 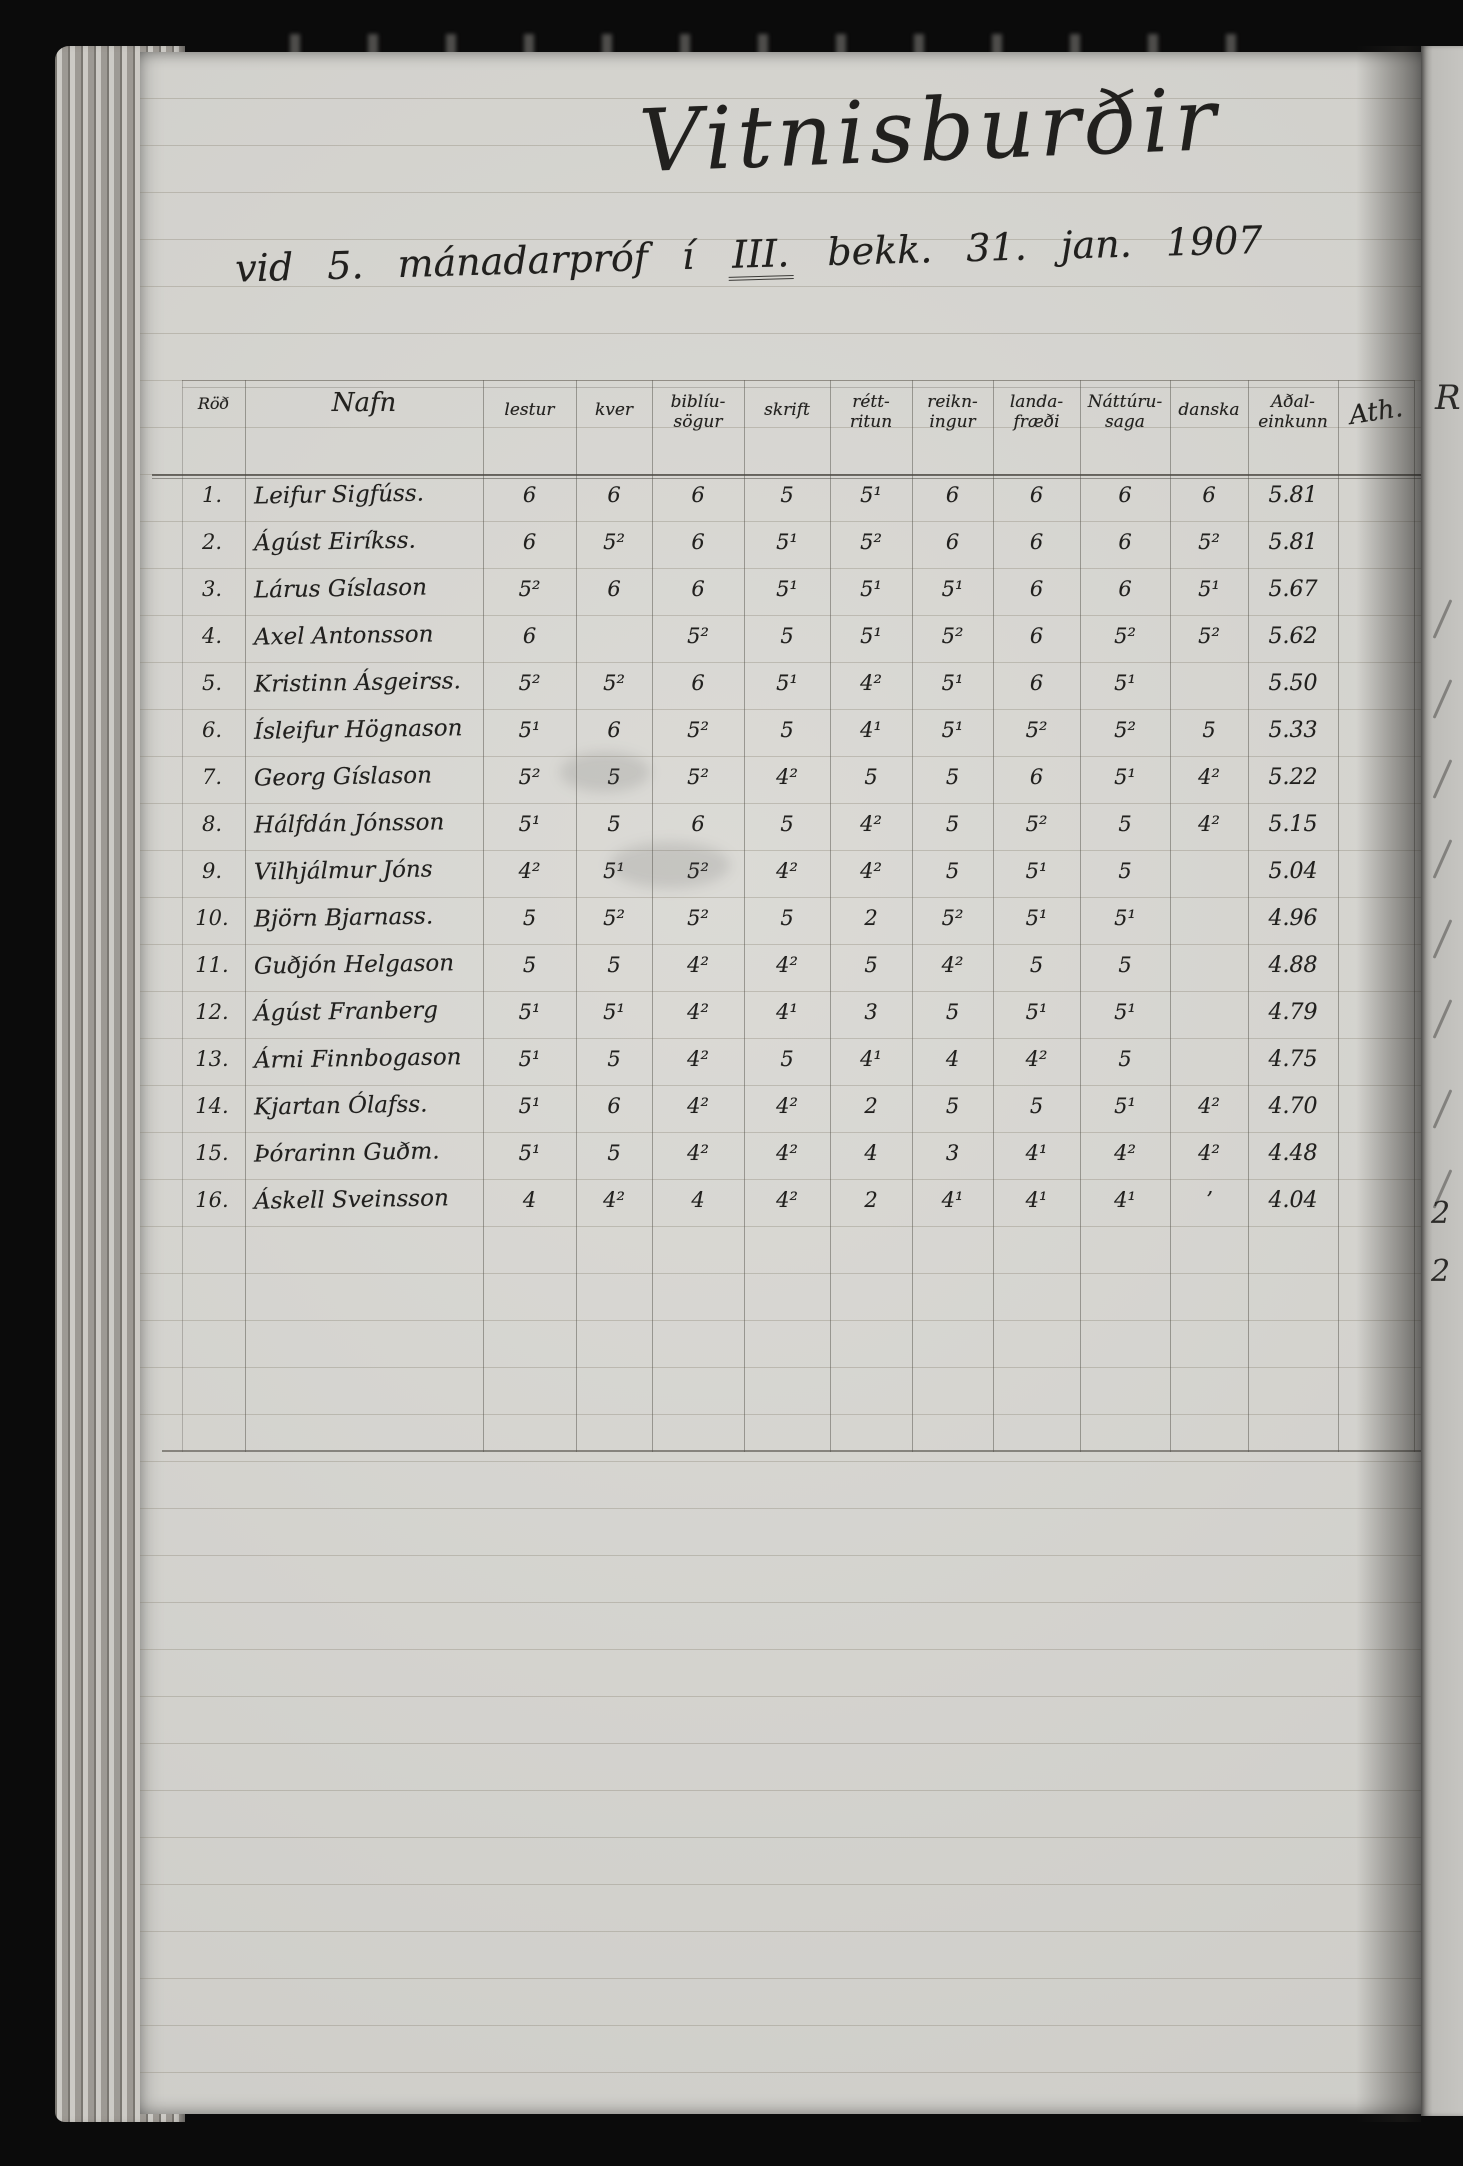 What do you see at coordinates (357, 683) in the screenshot?
I see `student-name: Kristinn Ásgeirss.` at bounding box center [357, 683].